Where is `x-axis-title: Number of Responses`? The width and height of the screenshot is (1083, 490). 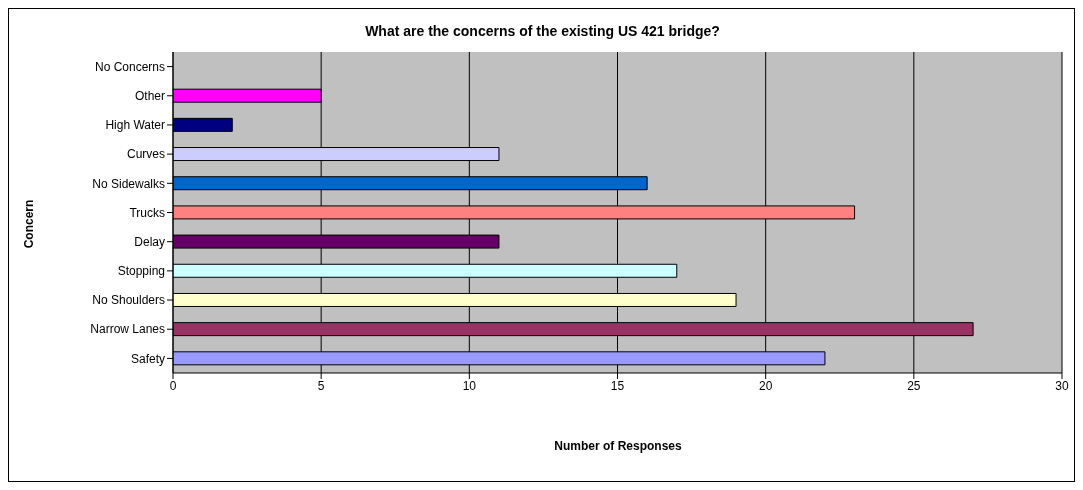 x-axis-title: Number of Responses is located at coordinates (618, 446).